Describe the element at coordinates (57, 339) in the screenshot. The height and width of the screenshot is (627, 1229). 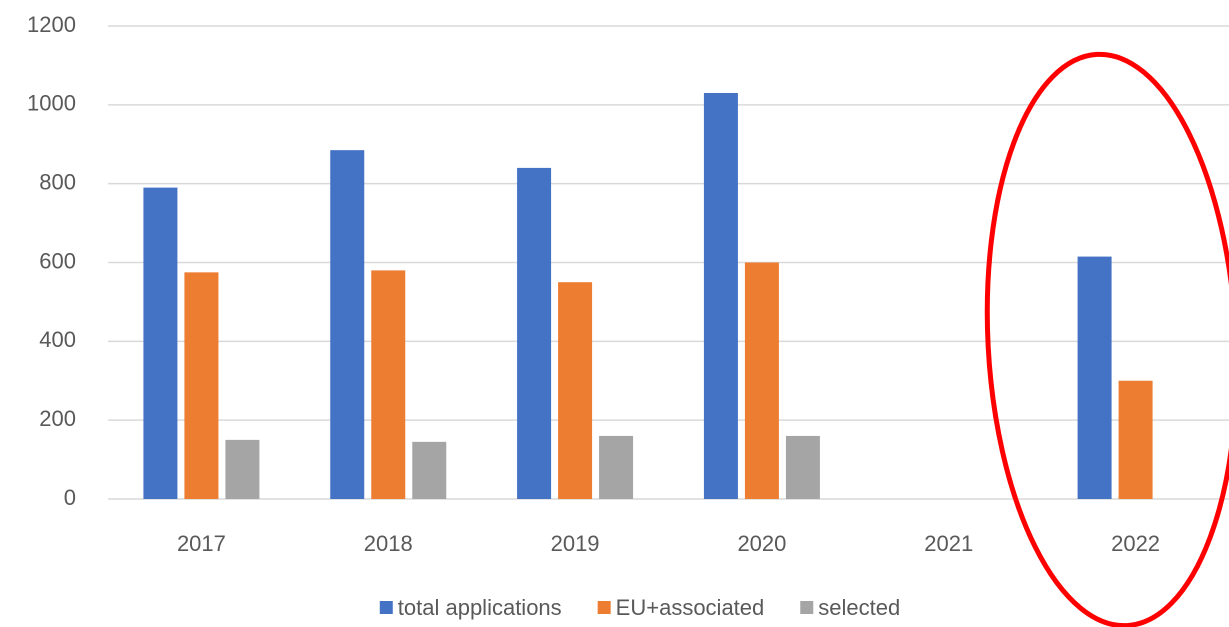
I see `y-tick-label: 400` at that location.